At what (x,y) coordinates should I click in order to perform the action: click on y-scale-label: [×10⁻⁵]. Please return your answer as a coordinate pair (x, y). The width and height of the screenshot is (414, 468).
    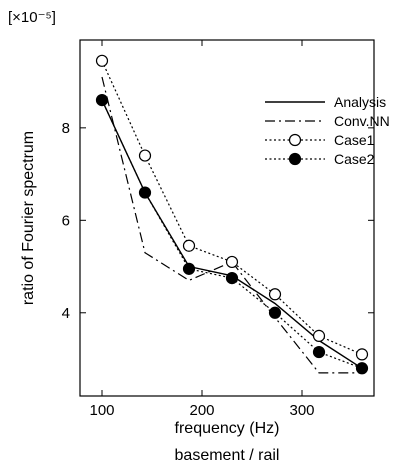
    Looking at the image, I should click on (32, 17).